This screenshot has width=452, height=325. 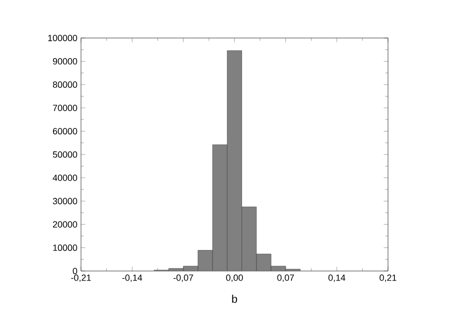 I want to click on y-tick-label: 10000, so click(x=65, y=247).